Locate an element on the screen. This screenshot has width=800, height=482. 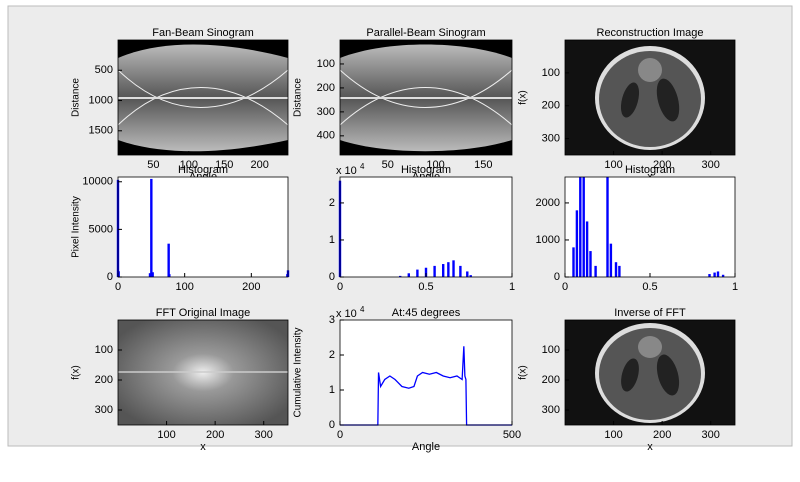
inverse-fft-image is located at coordinates (650, 372).